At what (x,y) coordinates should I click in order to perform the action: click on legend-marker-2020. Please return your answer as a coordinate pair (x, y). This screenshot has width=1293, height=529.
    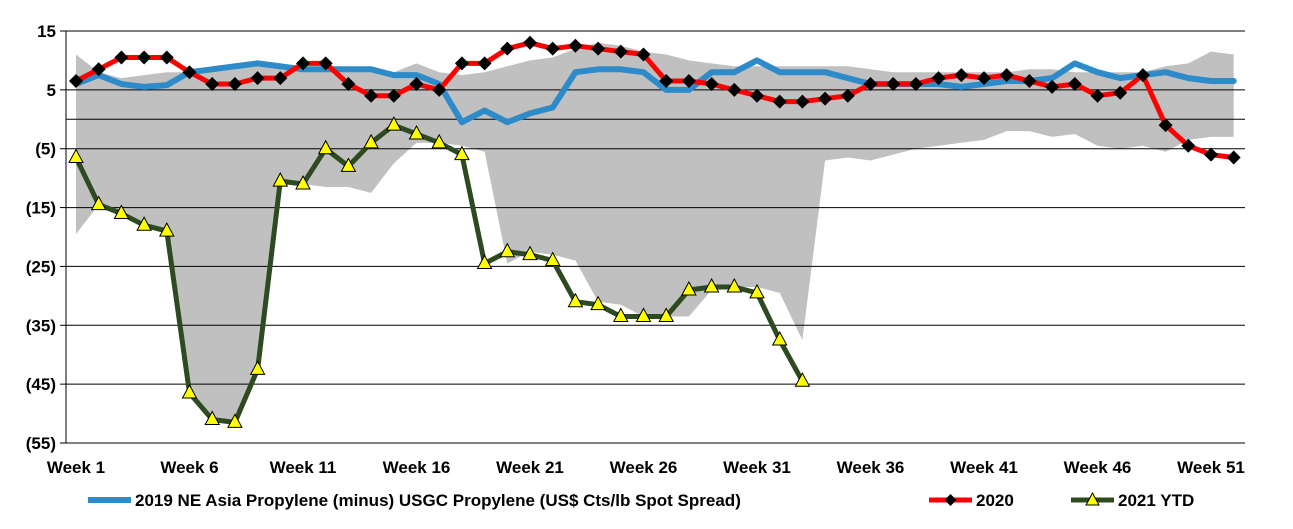
    Looking at the image, I should click on (950, 500).